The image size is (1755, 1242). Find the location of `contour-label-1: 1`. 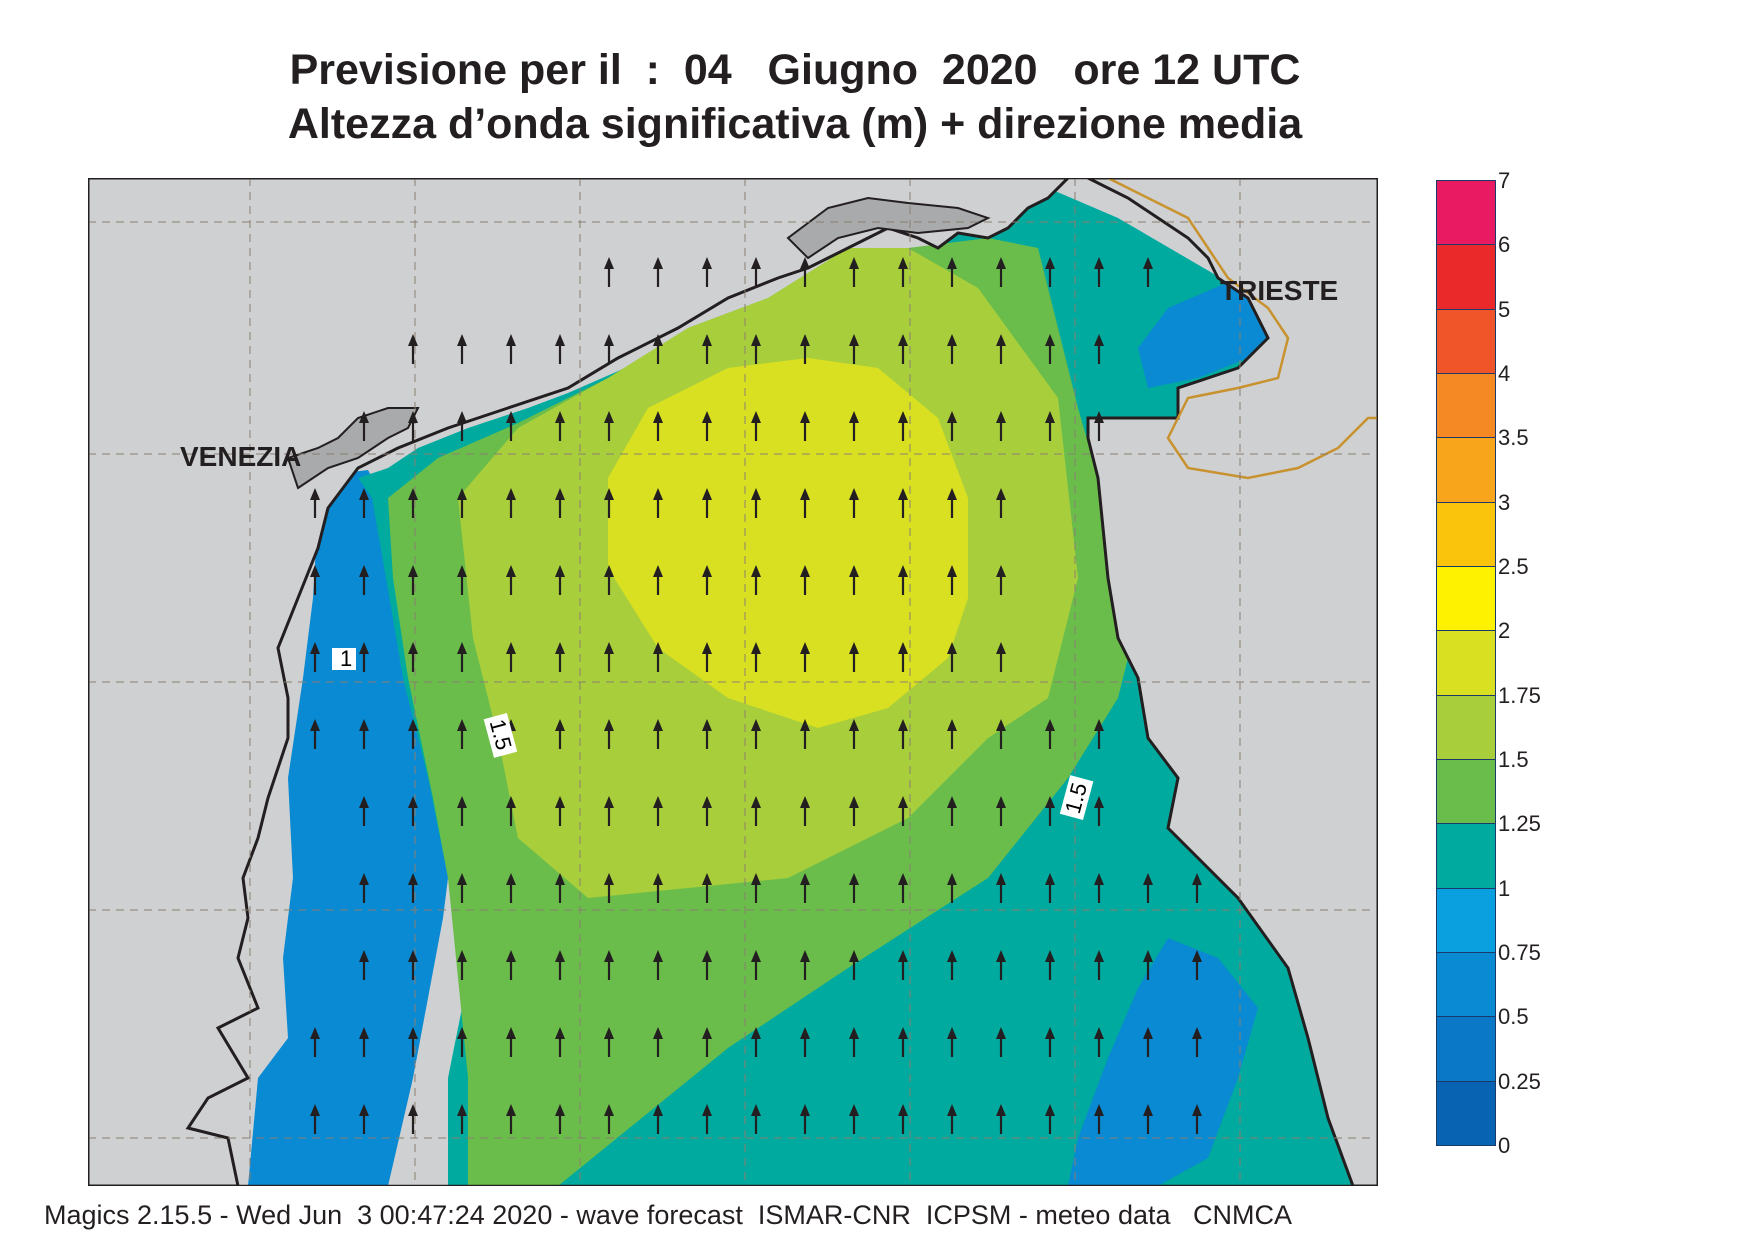

contour-label-1: 1 is located at coordinates (344, 658).